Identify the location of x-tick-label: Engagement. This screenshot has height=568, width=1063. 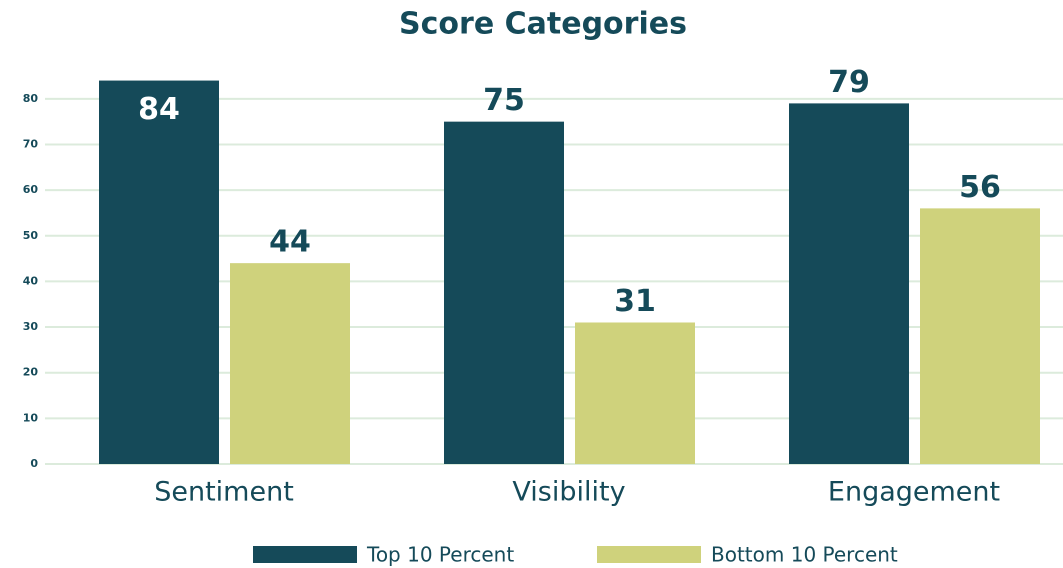
(914, 492).